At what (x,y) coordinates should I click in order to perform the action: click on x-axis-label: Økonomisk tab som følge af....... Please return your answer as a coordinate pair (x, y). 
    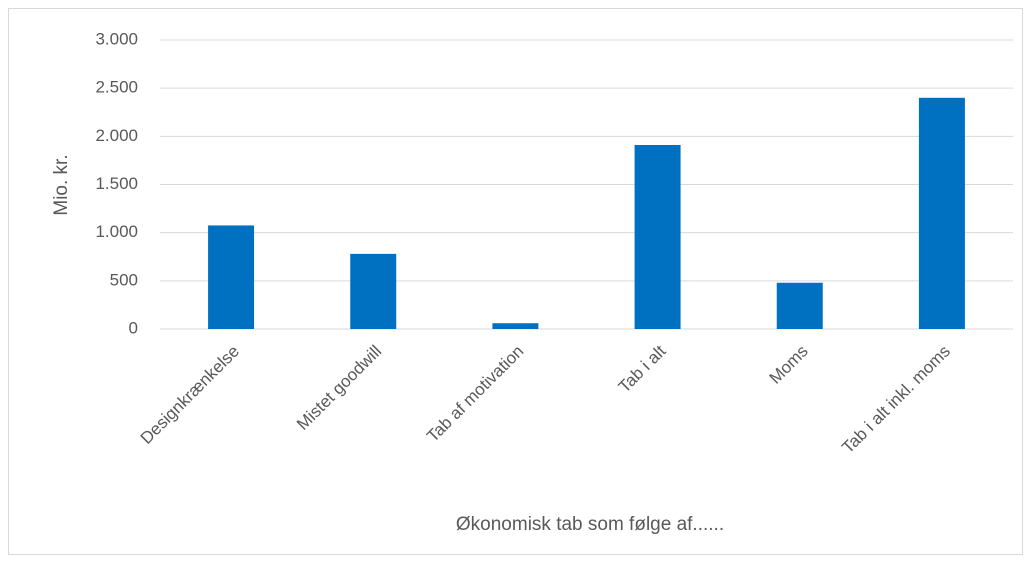
    Looking at the image, I should click on (590, 524).